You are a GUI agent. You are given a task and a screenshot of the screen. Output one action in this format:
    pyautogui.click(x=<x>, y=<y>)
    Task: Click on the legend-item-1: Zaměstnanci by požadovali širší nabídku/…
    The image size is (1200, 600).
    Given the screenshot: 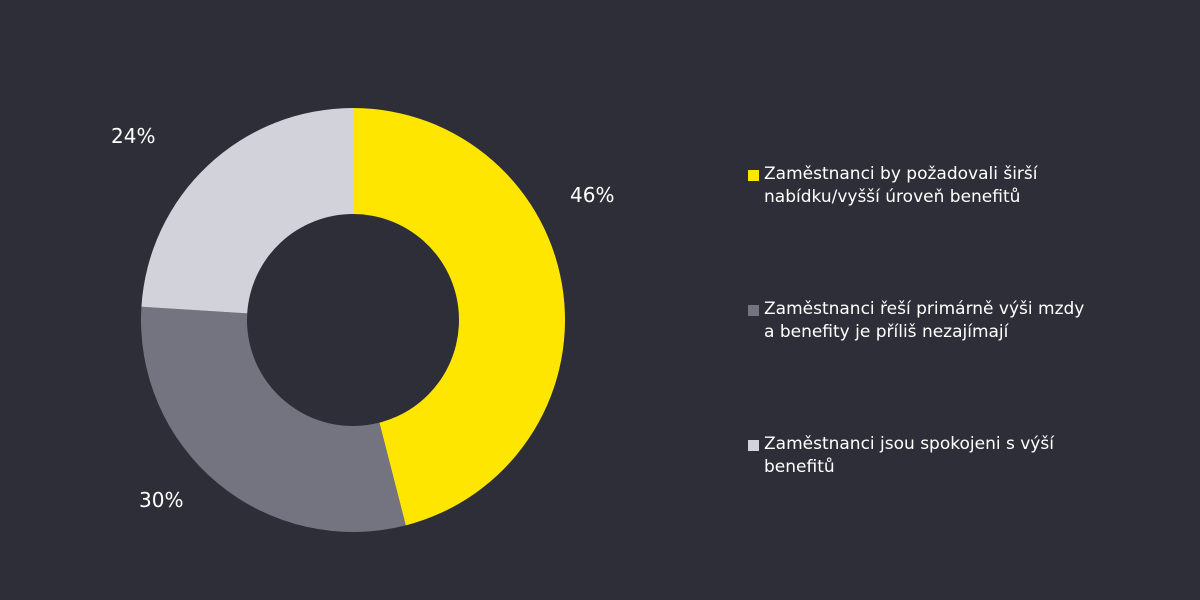 What is the action you would take?
    pyautogui.click(x=928, y=186)
    